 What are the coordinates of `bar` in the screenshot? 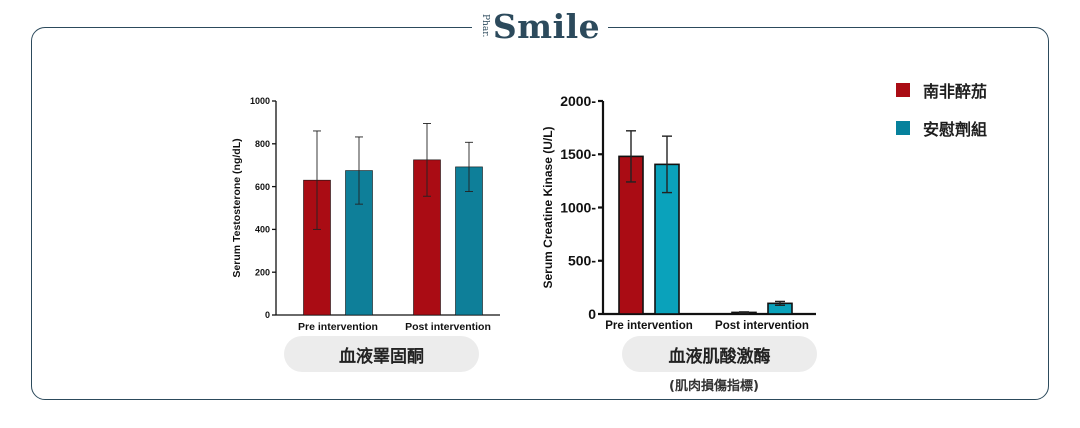 It's located at (317, 247).